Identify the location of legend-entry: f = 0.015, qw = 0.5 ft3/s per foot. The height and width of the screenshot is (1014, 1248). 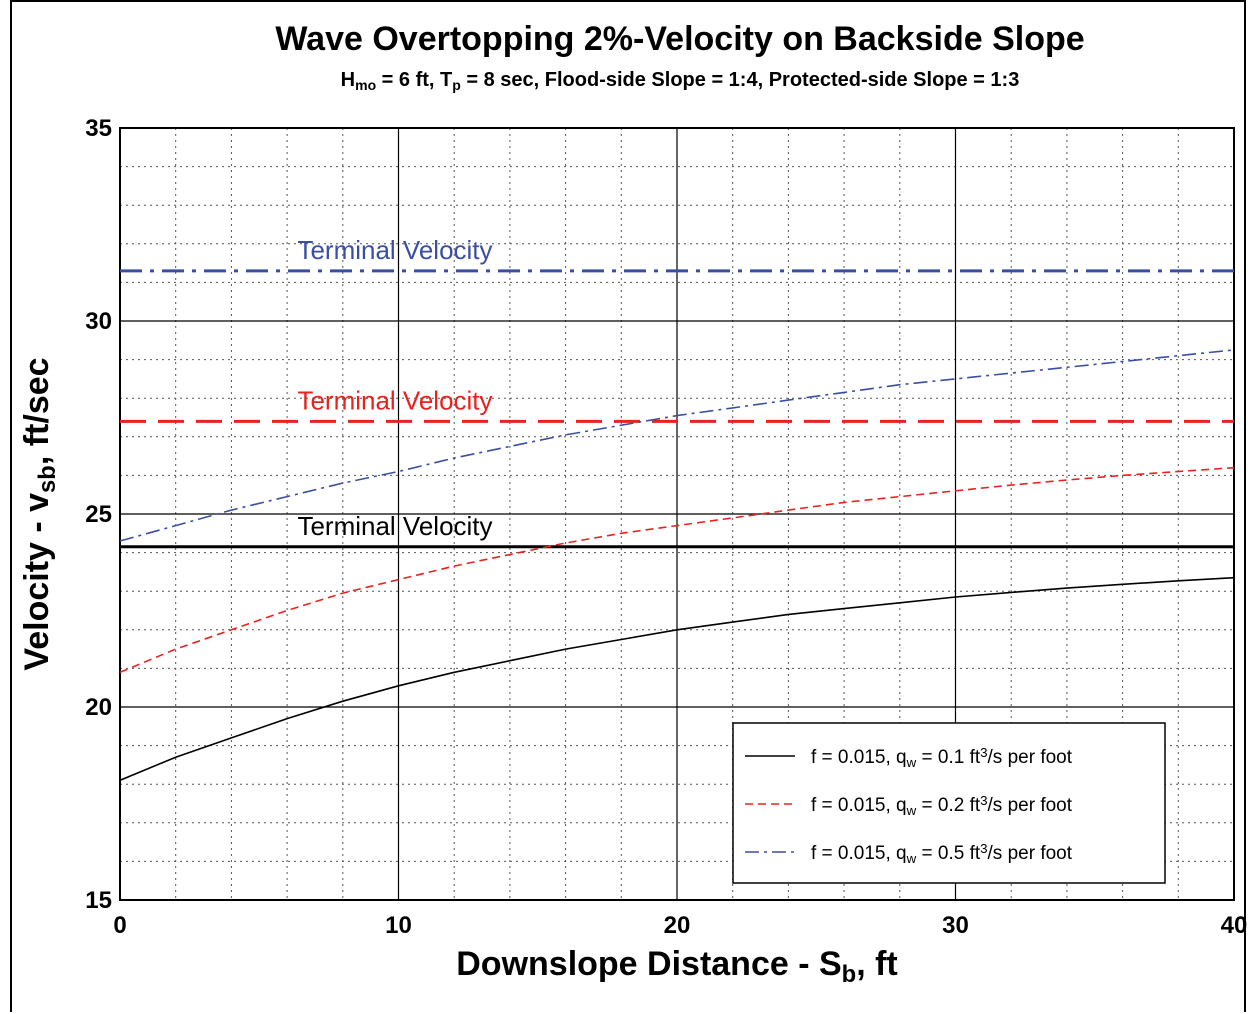
(942, 853).